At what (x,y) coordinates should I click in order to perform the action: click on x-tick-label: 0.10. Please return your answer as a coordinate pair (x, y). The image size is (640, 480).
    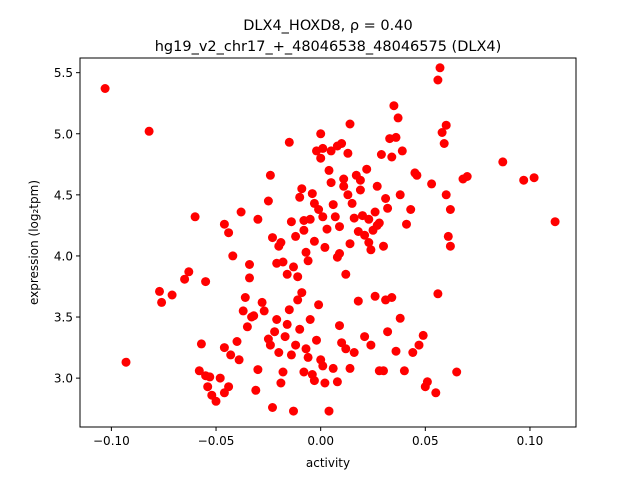
    Looking at the image, I should click on (530, 441).